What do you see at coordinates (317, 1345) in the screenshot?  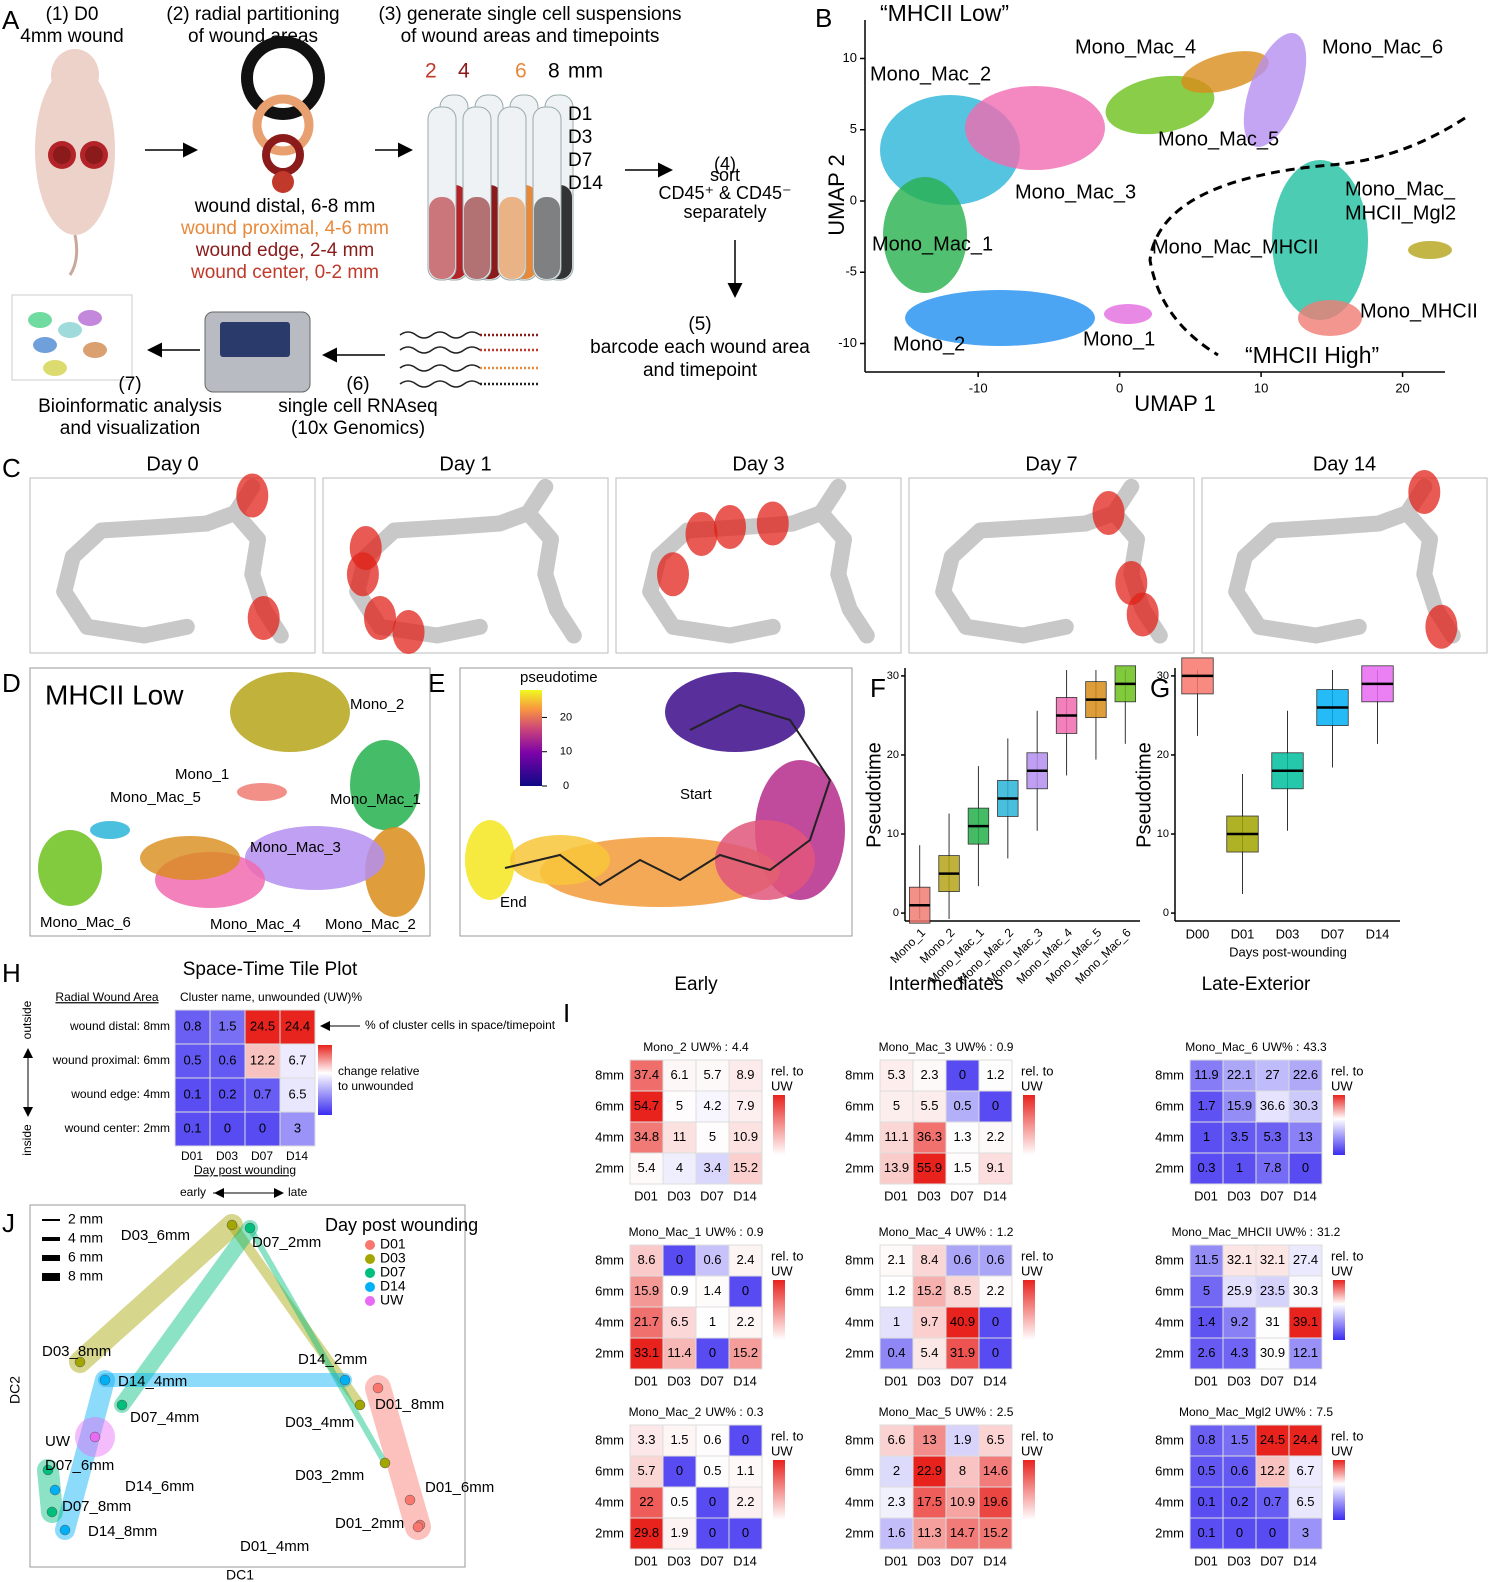 I see `ribbon` at bounding box center [317, 1345].